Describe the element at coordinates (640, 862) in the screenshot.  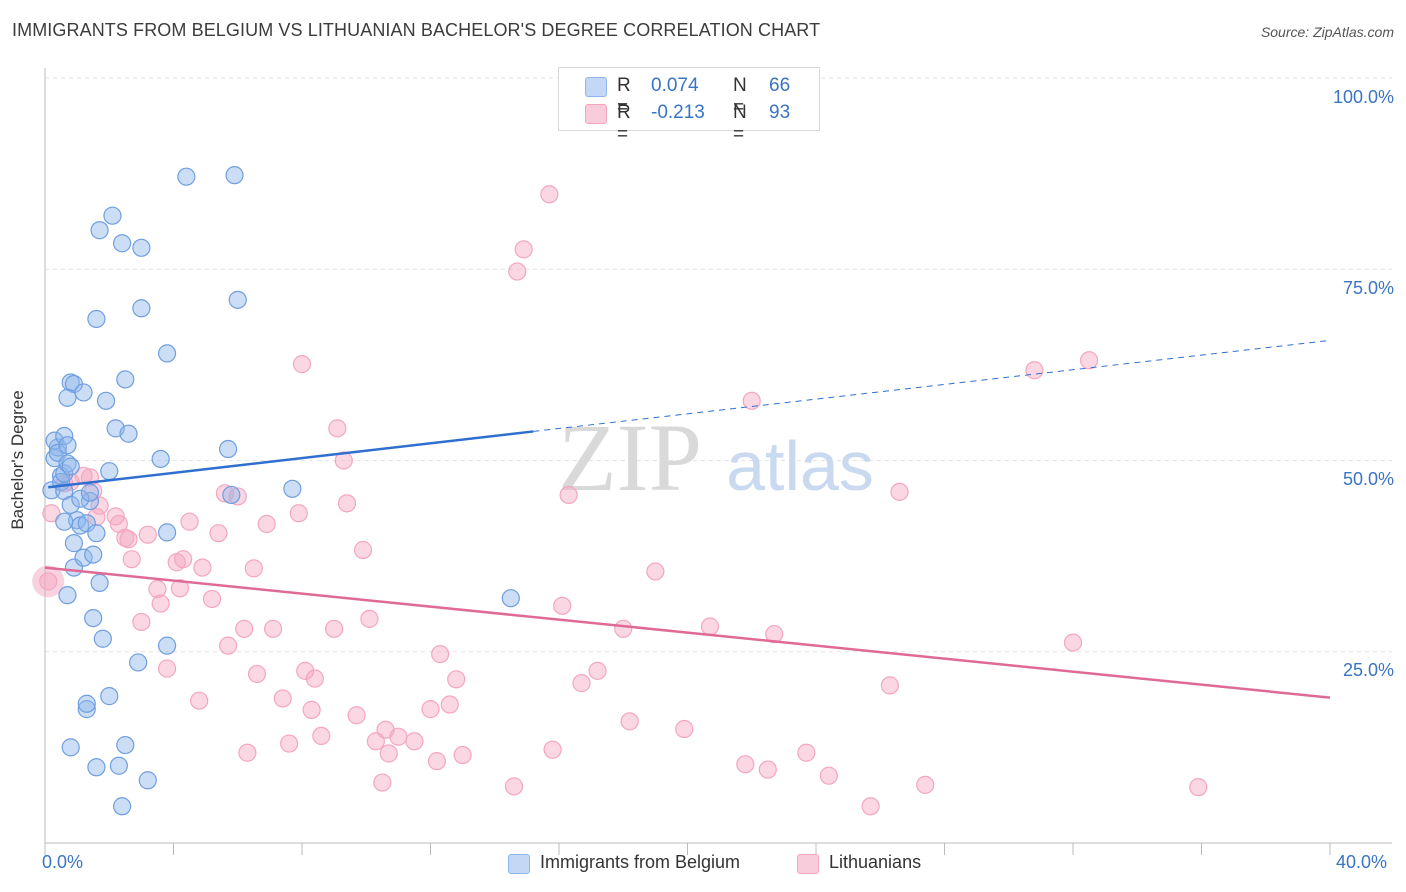
I see `bottom-legend-label-belgium: Immigrants from Belgium` at that location.